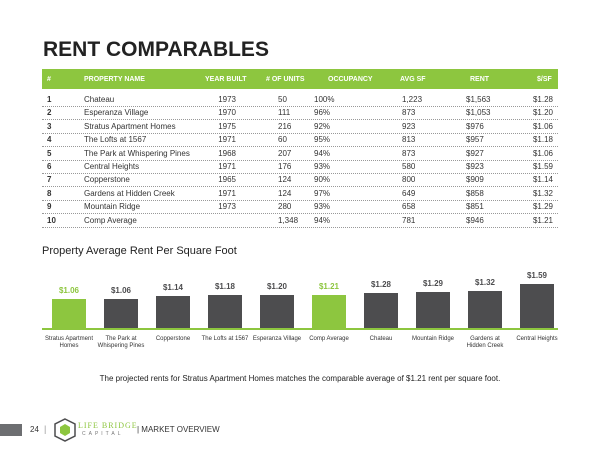  I want to click on table-cell: 100%, so click(324, 99).